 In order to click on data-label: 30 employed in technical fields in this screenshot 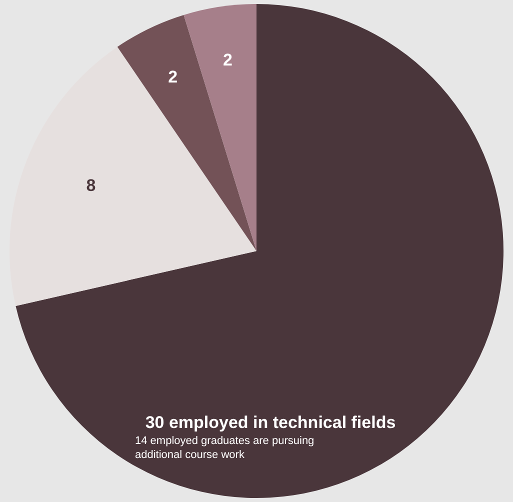, I will do `click(270, 422)`.